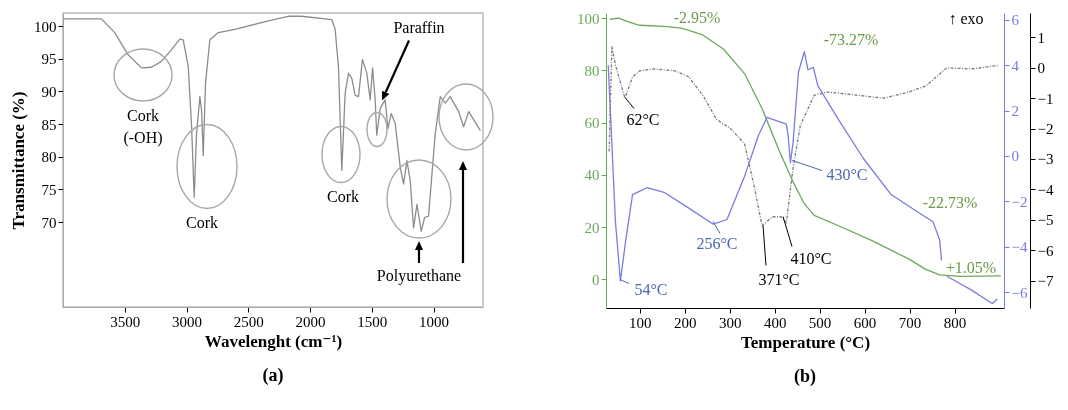  I want to click on x-tick-label: 300, so click(730, 322).